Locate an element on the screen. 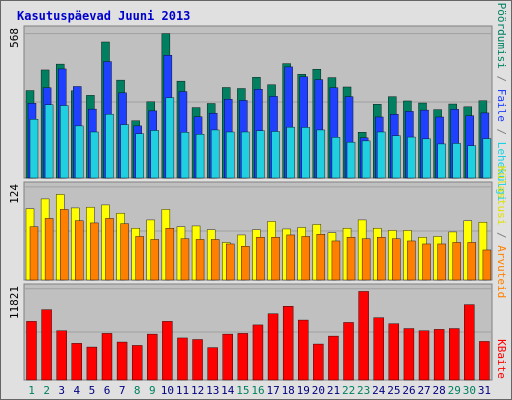  visits-panel-axis-max-label: 124 is located at coordinates (14, 194).